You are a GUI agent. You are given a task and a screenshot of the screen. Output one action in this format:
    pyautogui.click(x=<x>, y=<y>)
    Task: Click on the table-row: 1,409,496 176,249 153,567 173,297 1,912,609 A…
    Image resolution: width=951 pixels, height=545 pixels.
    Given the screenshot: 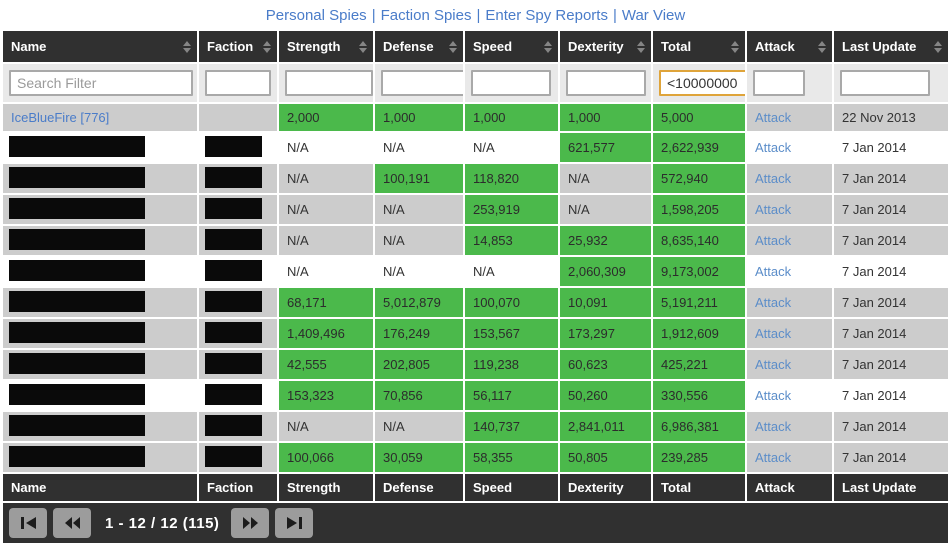 What is the action you would take?
    pyautogui.click(x=475, y=333)
    